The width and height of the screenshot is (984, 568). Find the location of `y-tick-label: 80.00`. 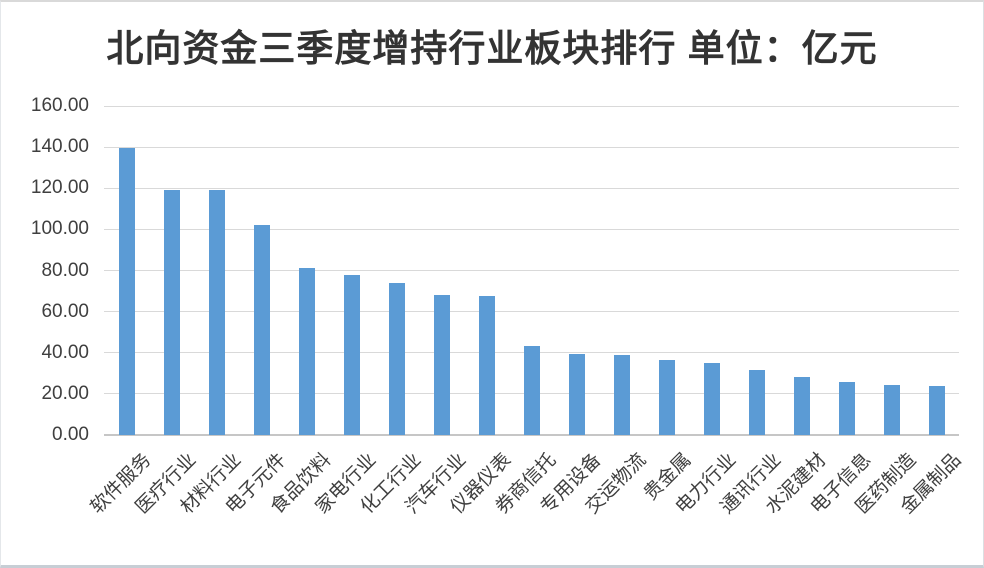

y-tick-label: 80.00 is located at coordinates (65, 270).